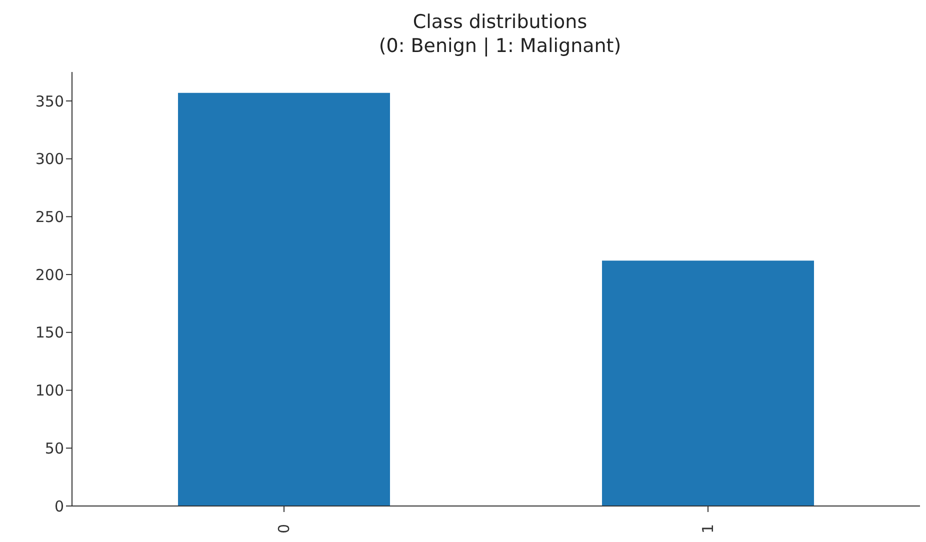  Describe the element at coordinates (59, 506) in the screenshot. I see `y-tick-label: 0` at that location.